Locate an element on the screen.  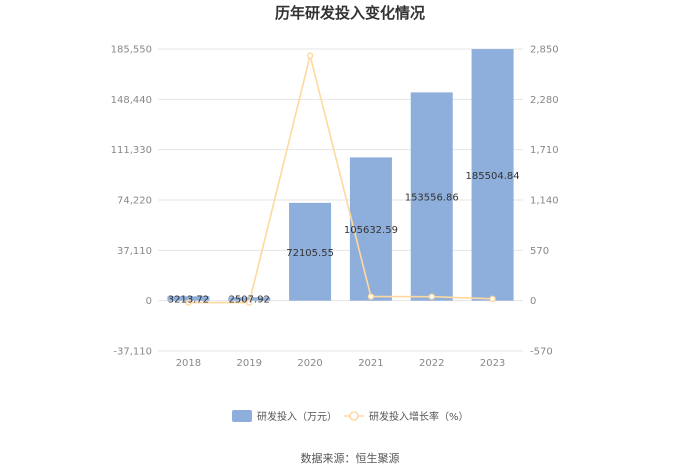
left-tick-label: 148,440 is located at coordinates (131, 100).